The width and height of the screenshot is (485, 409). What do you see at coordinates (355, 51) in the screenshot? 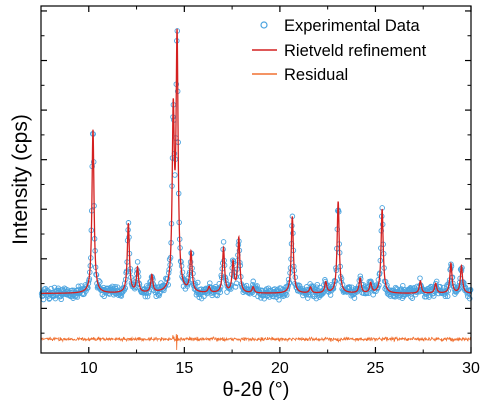
I see `legend-label-rietveld: Rietveld refinement` at bounding box center [355, 51].